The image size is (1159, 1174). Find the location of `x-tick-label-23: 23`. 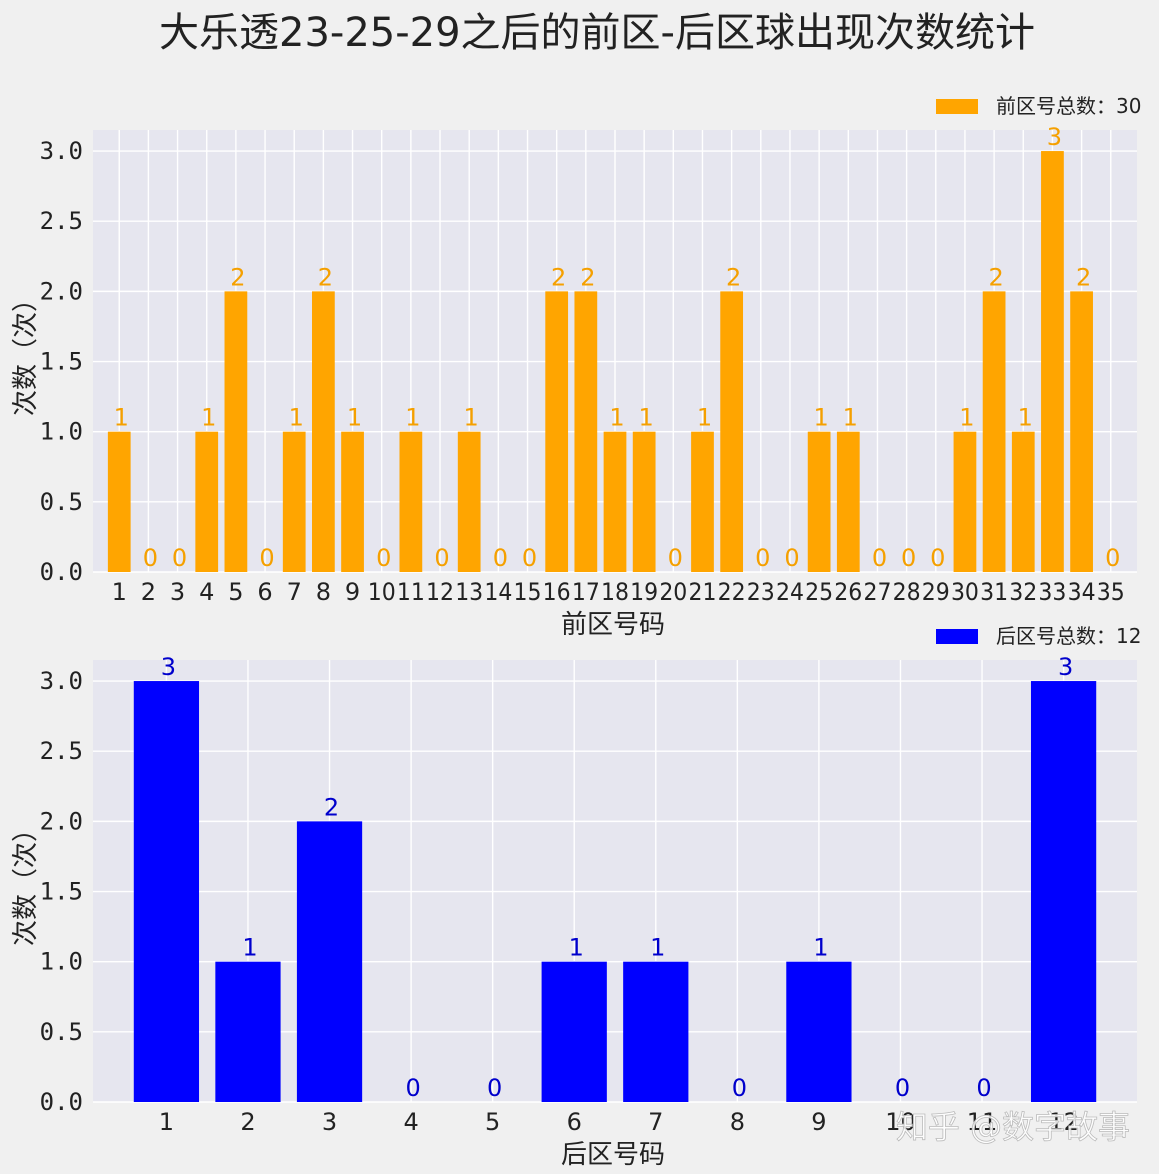

x-tick-label-23: 23 is located at coordinates (761, 592).